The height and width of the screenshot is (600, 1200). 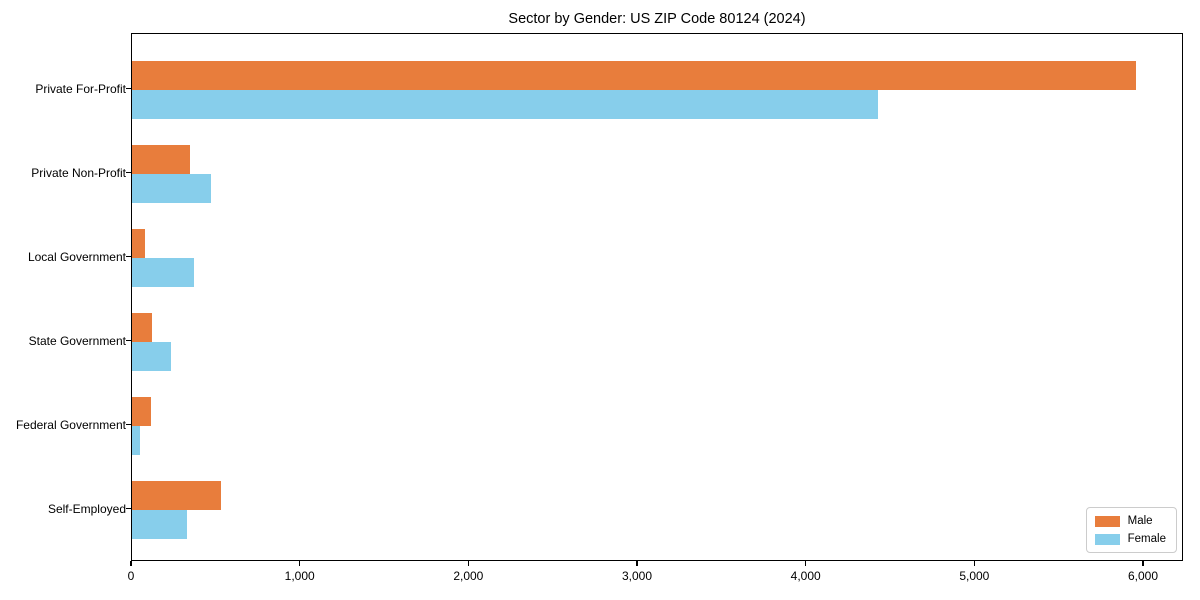 I want to click on y-tick-label-federal-government: Federal Government, so click(x=70, y=424).